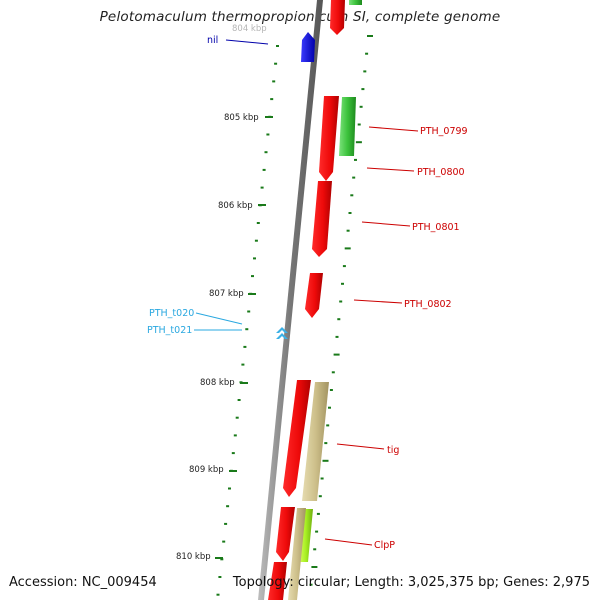 Image resolution: width=600 pixels, height=600 pixels. Describe the element at coordinates (282, 330) in the screenshot. I see `trna-feature-pth-t020` at that location.